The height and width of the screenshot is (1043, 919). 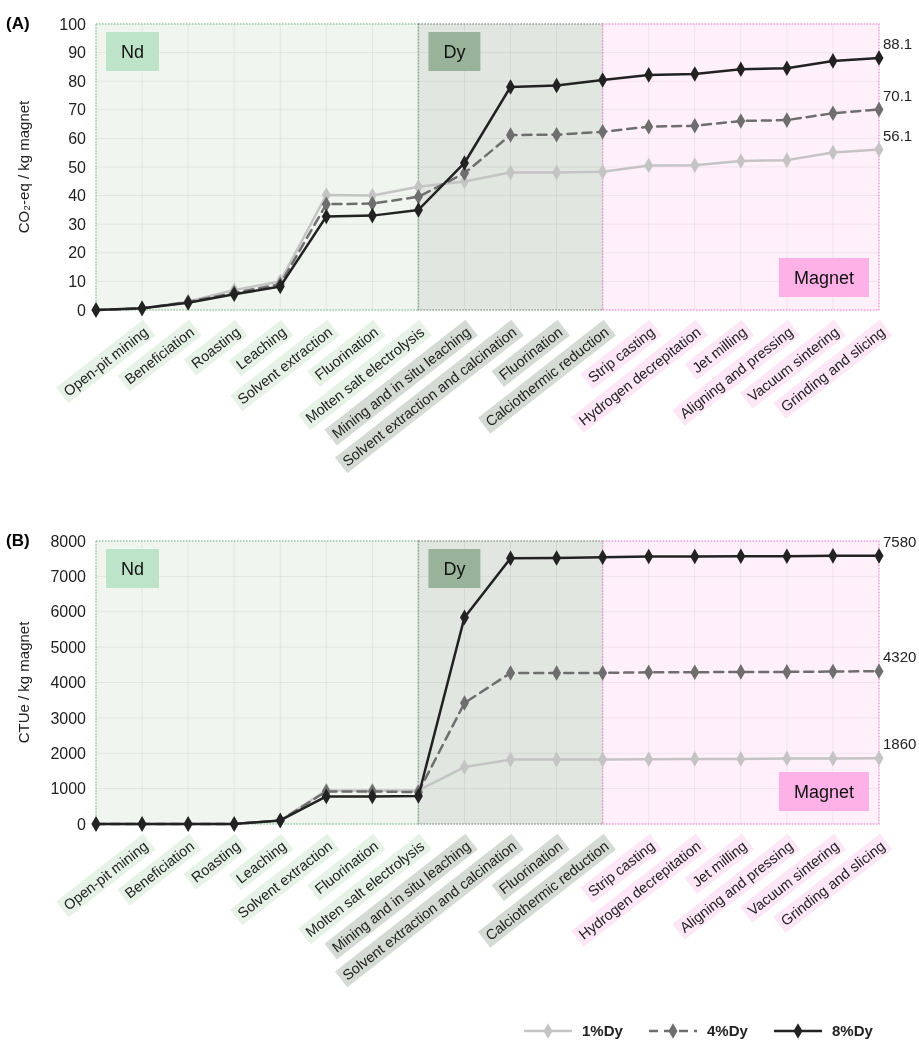 What do you see at coordinates (68, 647) in the screenshot?
I see `y-tick-label: 5000` at bounding box center [68, 647].